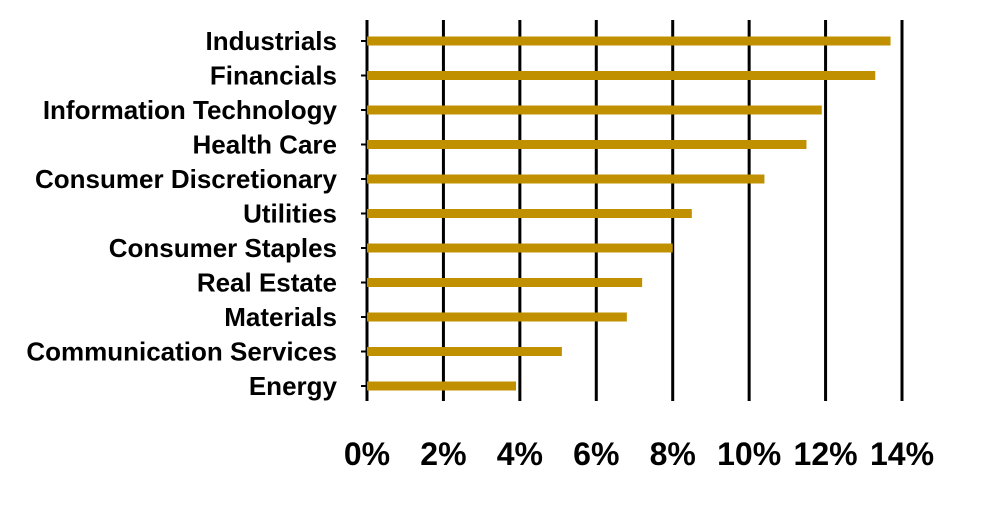 This screenshot has height=519, width=999. What do you see at coordinates (639, 454) in the screenshot?
I see `x-tick-labels: 0% 2% 4% 6% 8% 10% 12% 14%` at bounding box center [639, 454].